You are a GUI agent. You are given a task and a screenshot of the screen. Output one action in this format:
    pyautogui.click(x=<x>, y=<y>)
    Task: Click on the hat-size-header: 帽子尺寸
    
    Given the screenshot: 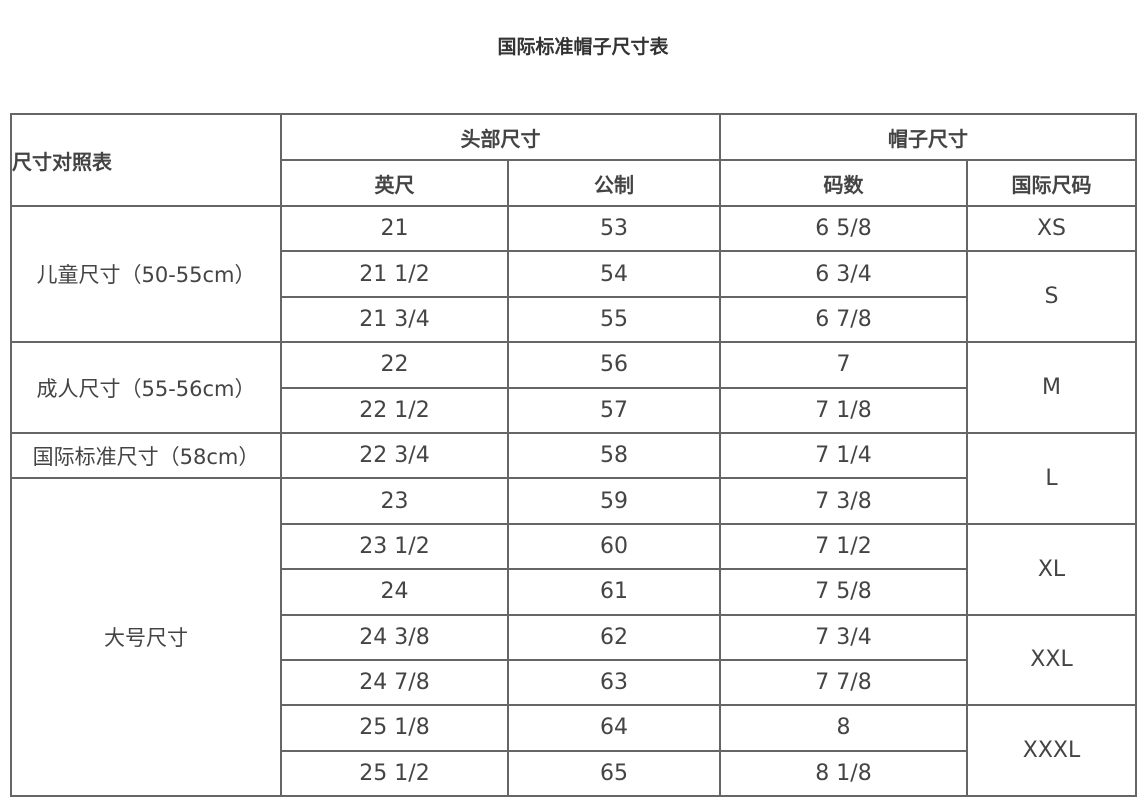 What is the action you would take?
    pyautogui.click(x=928, y=137)
    